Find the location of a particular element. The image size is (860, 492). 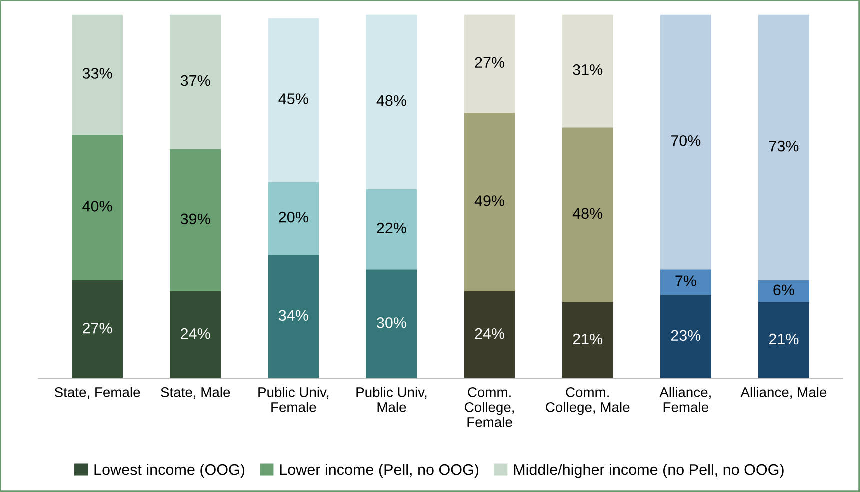

x-tick-label: State, Male is located at coordinates (195, 393).